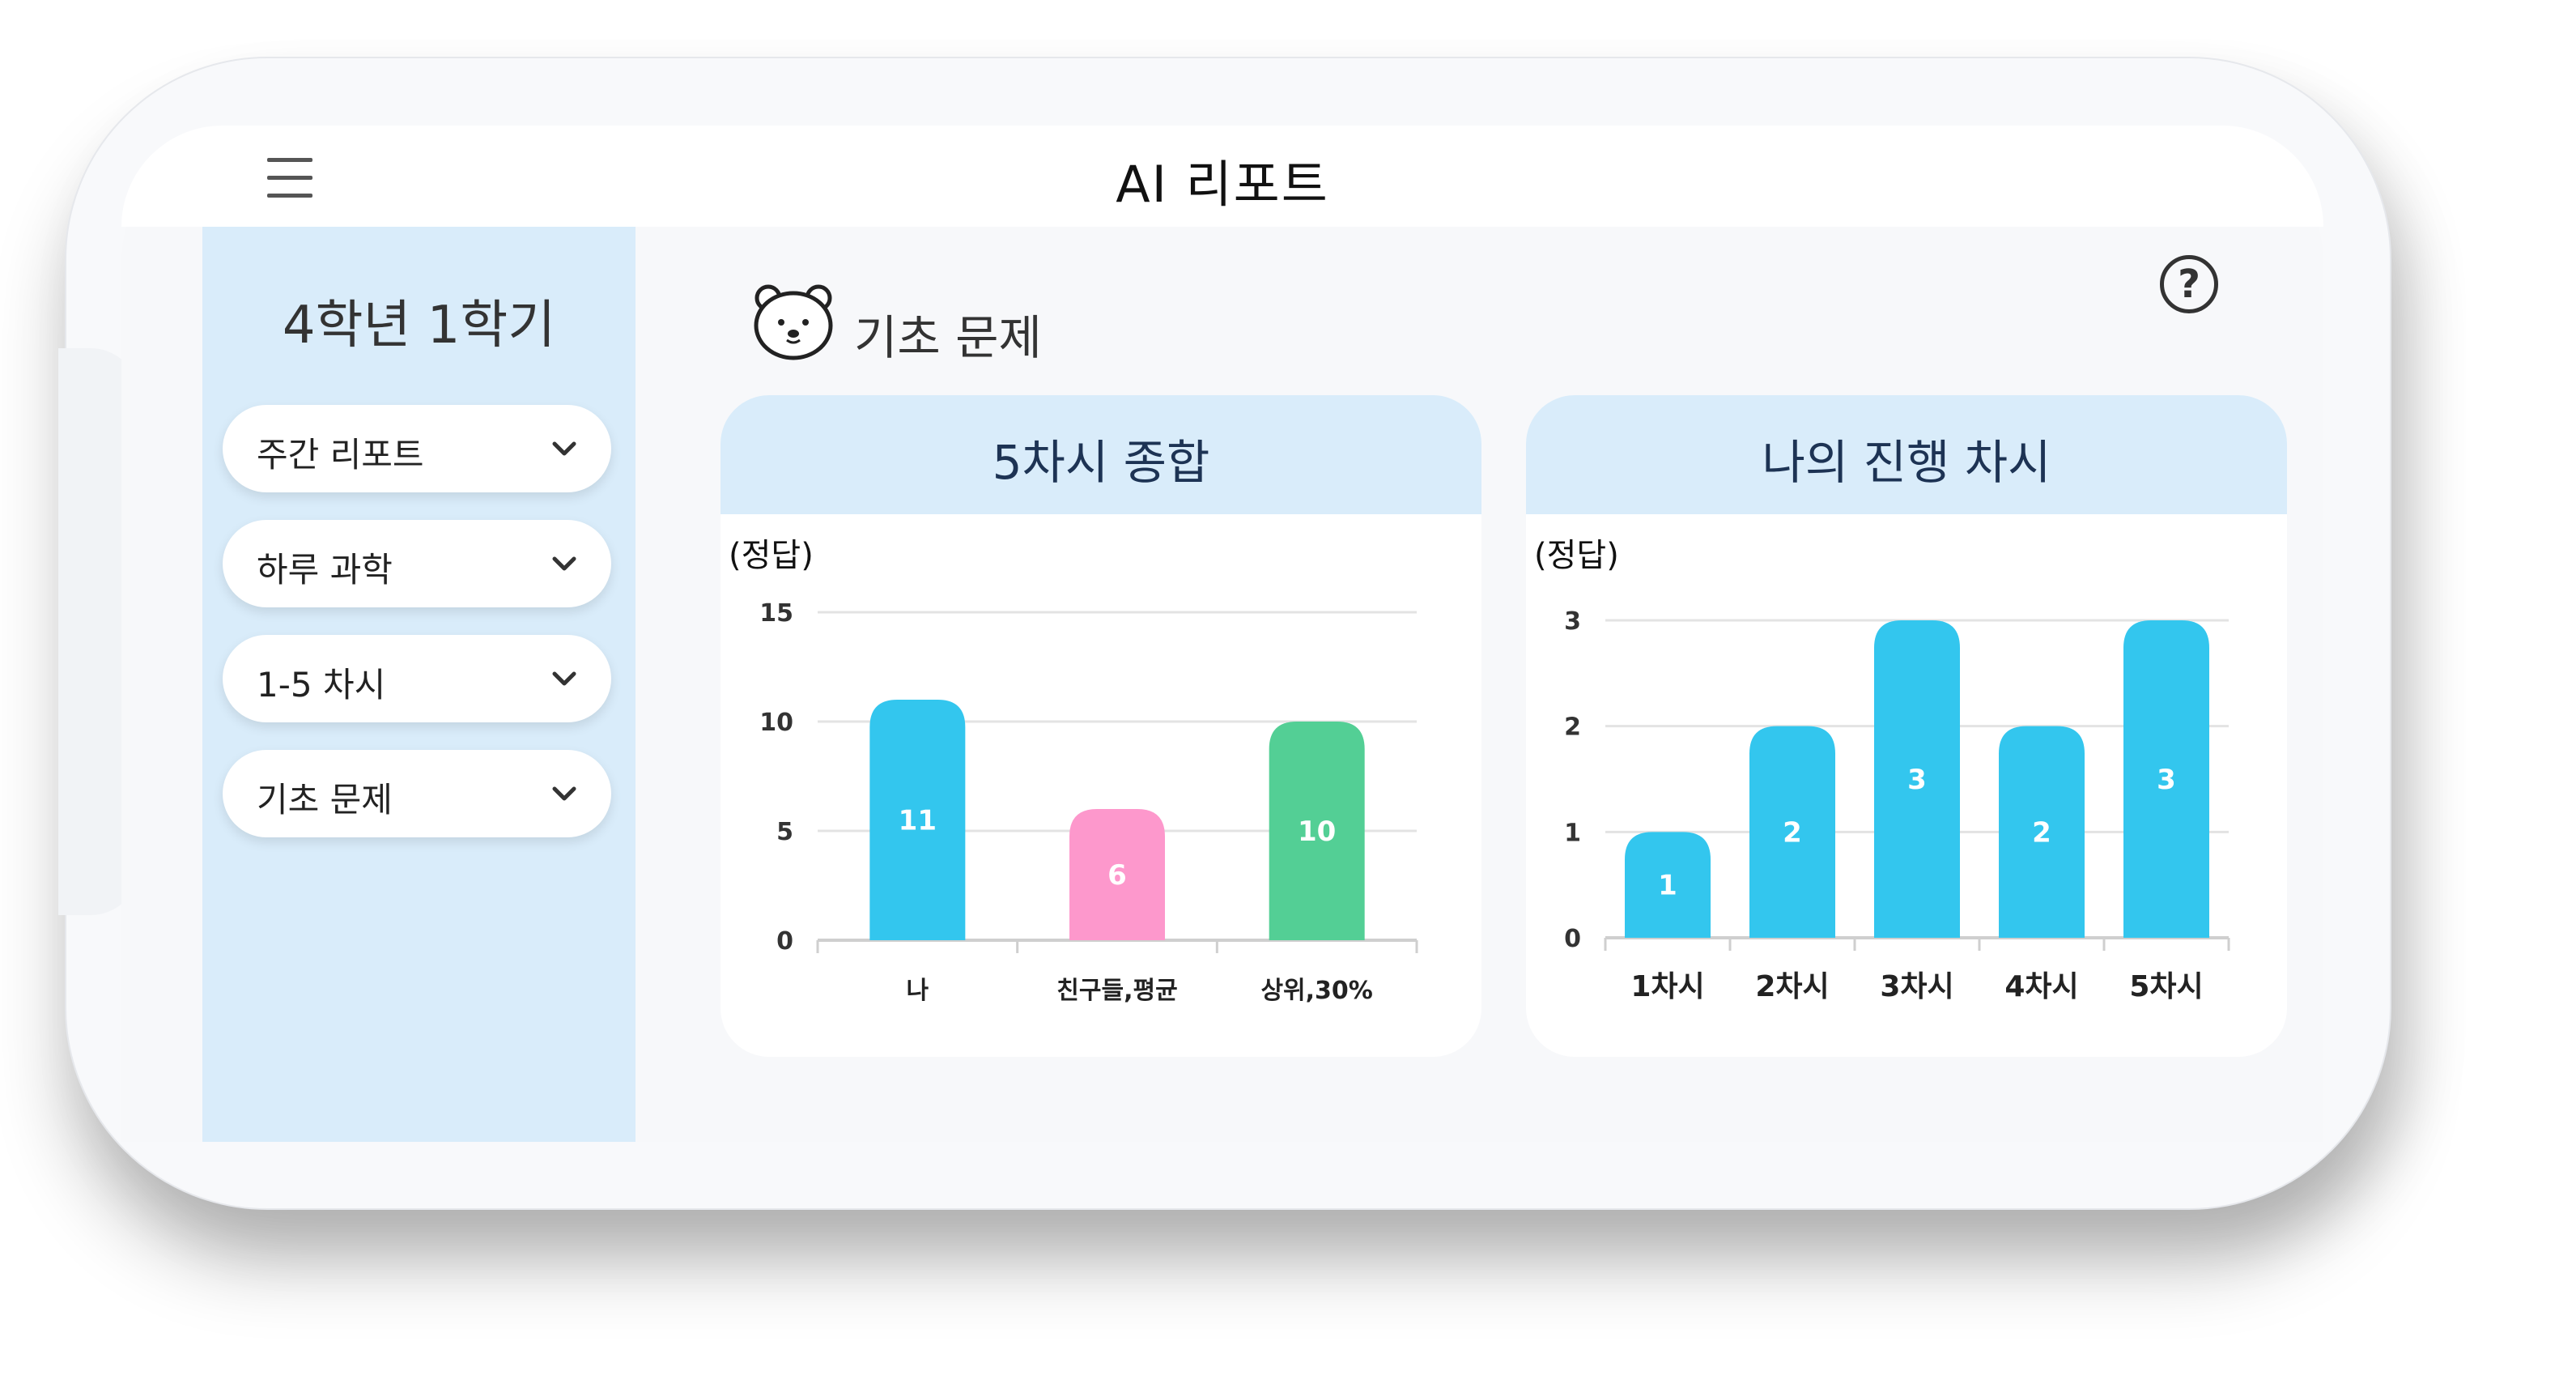  Describe the element at coordinates (1572, 833) in the screenshot. I see `y-tick-label: 1` at that location.